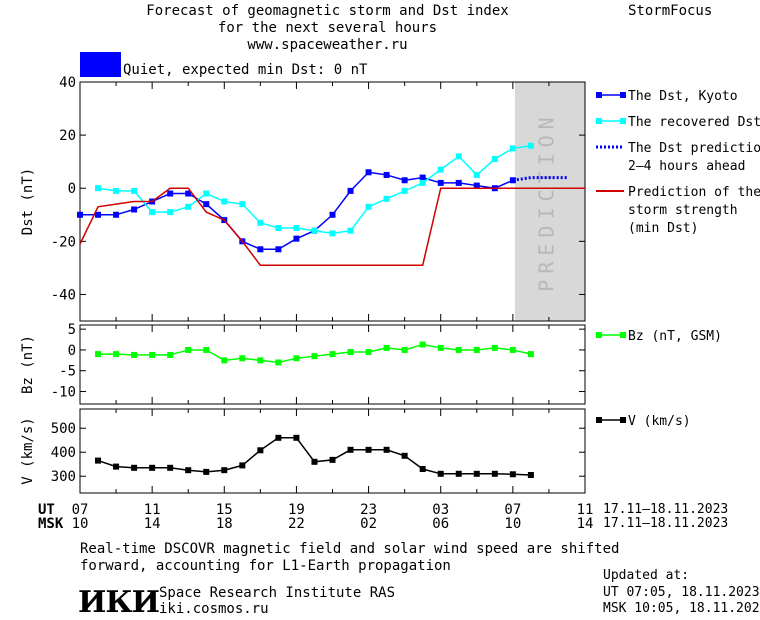  Describe the element at coordinates (63, 393) in the screenshot. I see `y-tick-label: -10` at that location.